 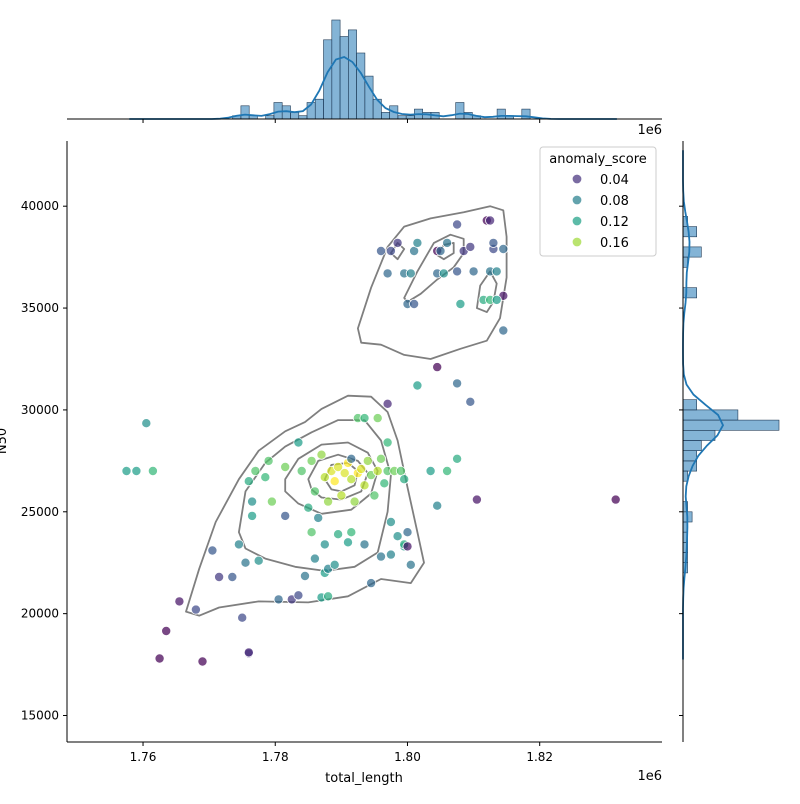 I want to click on right-marginal-histogram, so click(x=729, y=441).